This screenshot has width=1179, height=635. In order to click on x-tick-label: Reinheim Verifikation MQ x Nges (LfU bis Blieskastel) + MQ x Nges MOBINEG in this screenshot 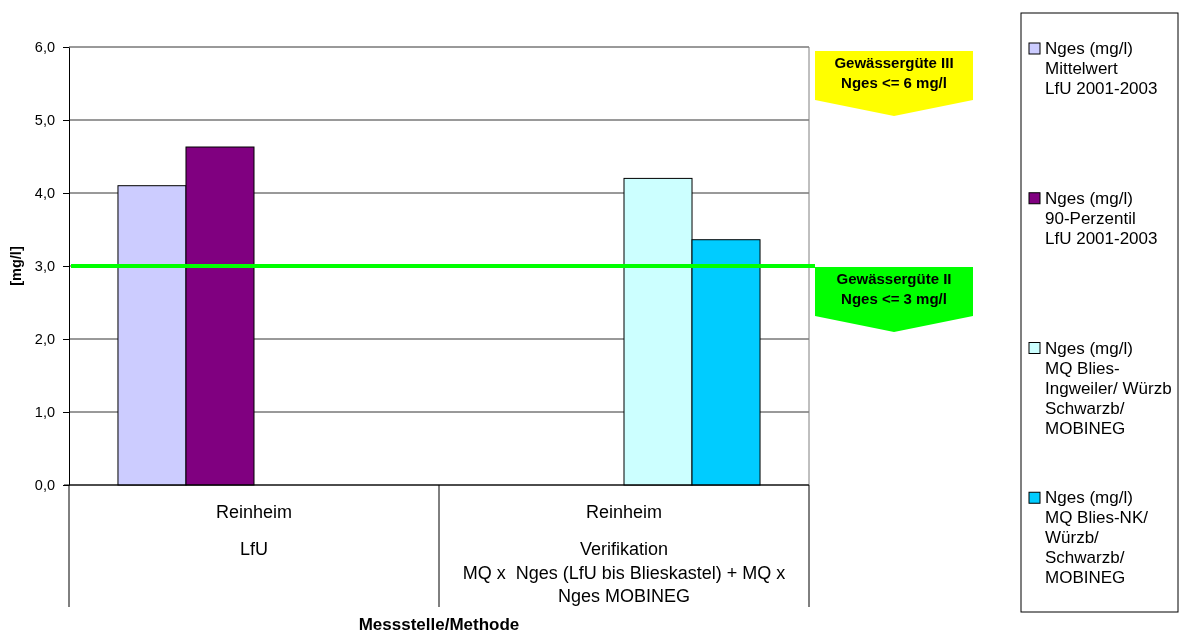, I will do `click(624, 554)`.